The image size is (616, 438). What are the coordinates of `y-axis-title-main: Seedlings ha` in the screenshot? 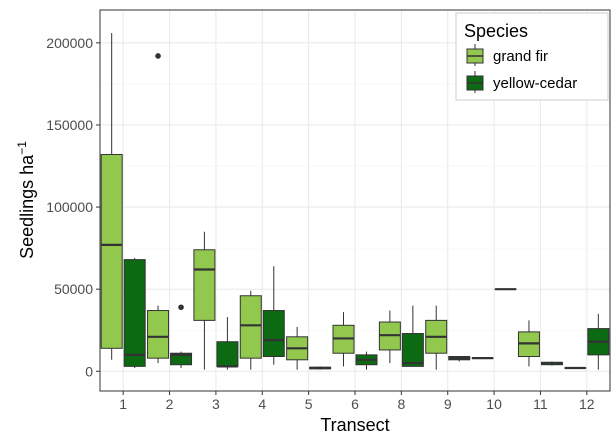 It's located at (27, 206).